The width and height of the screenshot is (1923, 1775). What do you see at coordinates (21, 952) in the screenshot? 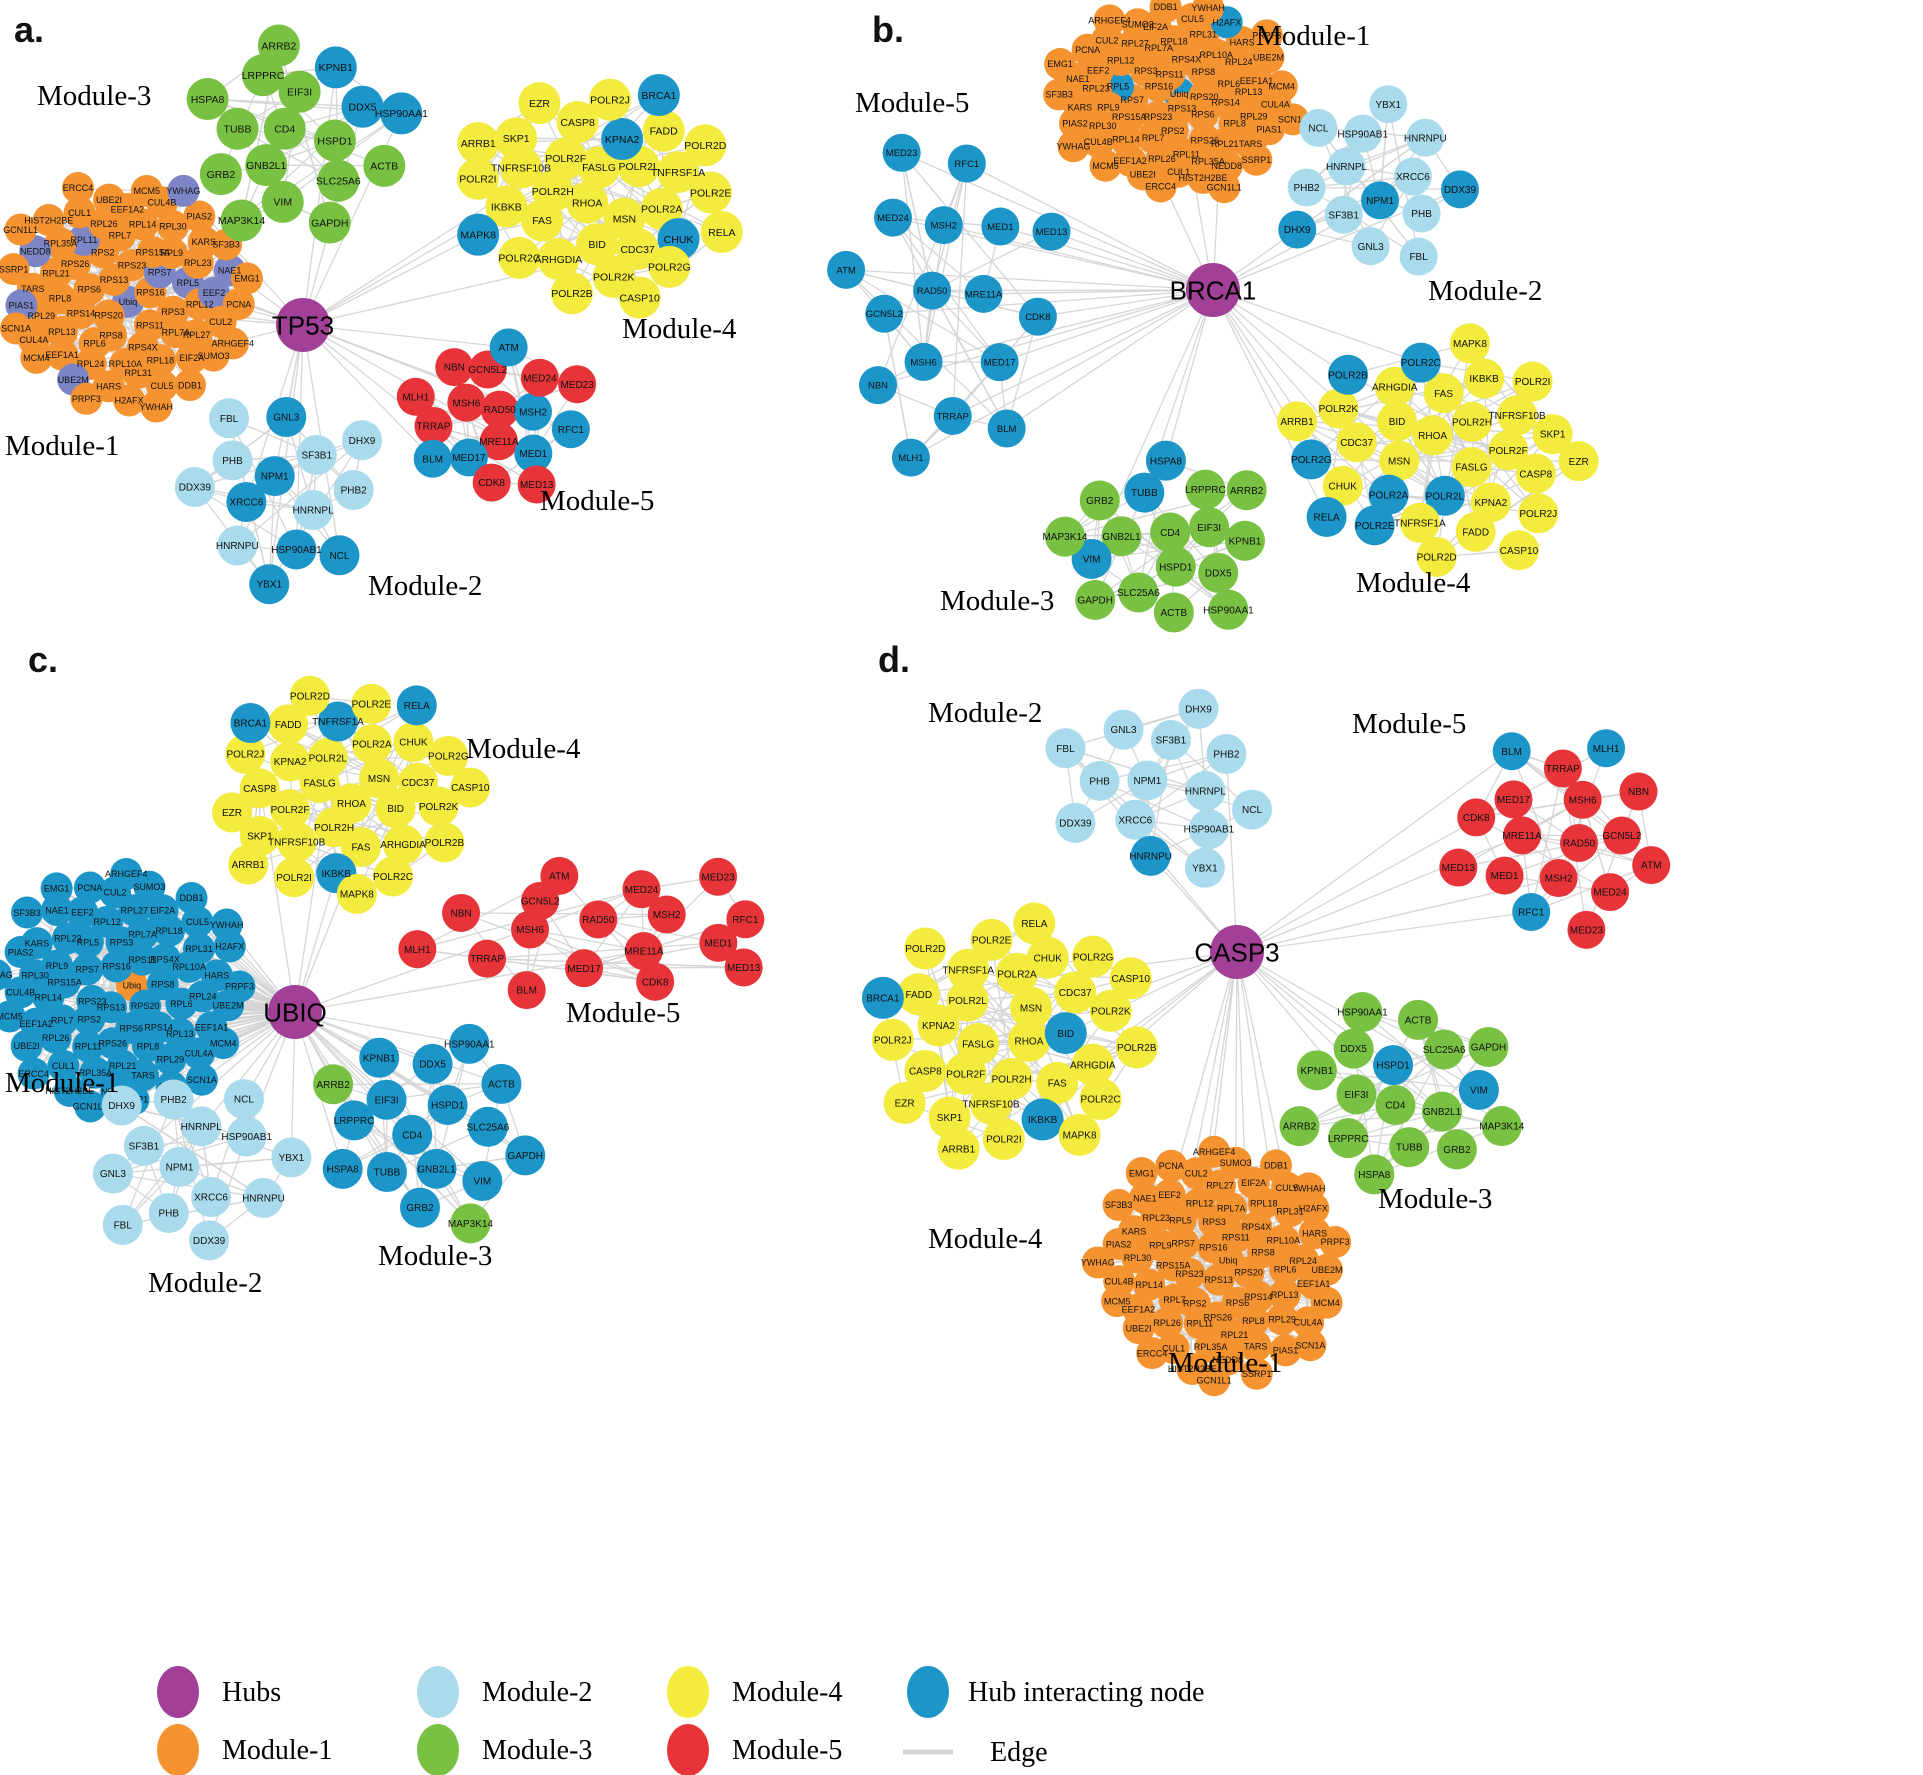
I see `node-label-PIAS2: PIAS2` at bounding box center [21, 952].